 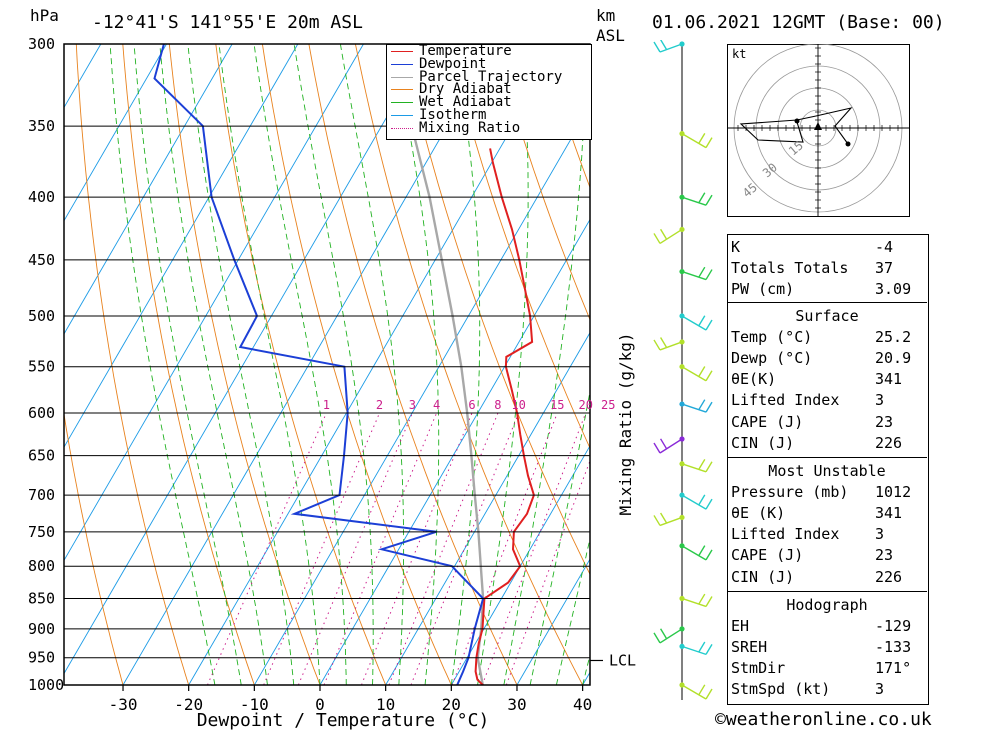 What do you see at coordinates (582, 704) in the screenshot?
I see `x-tick-label: 40` at bounding box center [582, 704].